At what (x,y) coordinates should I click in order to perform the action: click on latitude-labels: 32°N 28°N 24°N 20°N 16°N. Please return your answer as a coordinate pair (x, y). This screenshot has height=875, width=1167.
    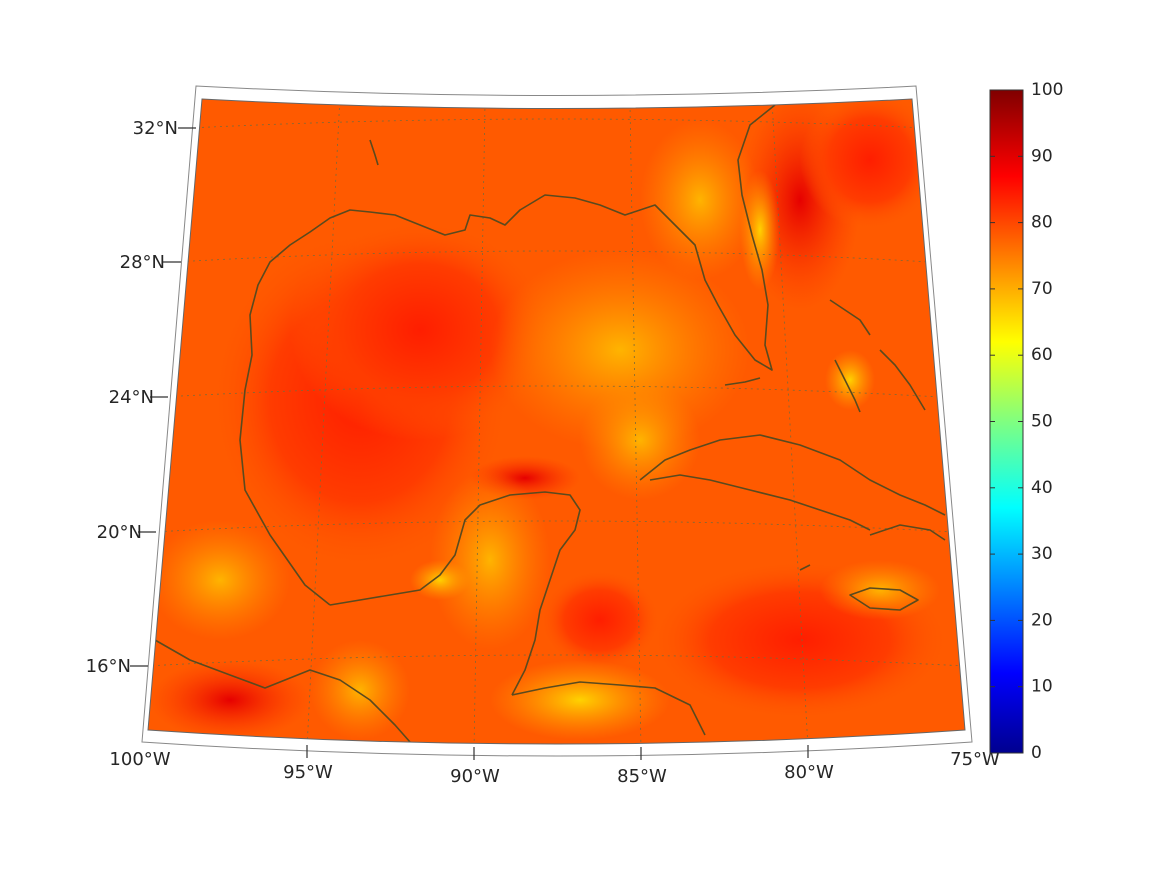
    Looking at the image, I should click on (132, 397).